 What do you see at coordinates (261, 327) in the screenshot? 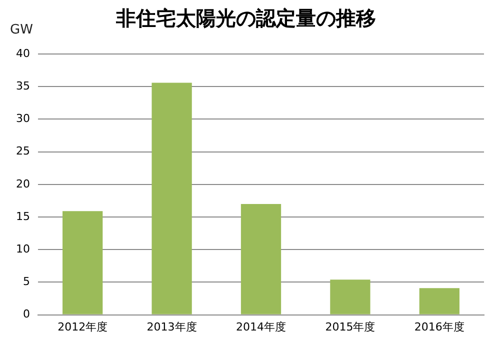
I see `x-tick-label: 2014年度` at bounding box center [261, 327].